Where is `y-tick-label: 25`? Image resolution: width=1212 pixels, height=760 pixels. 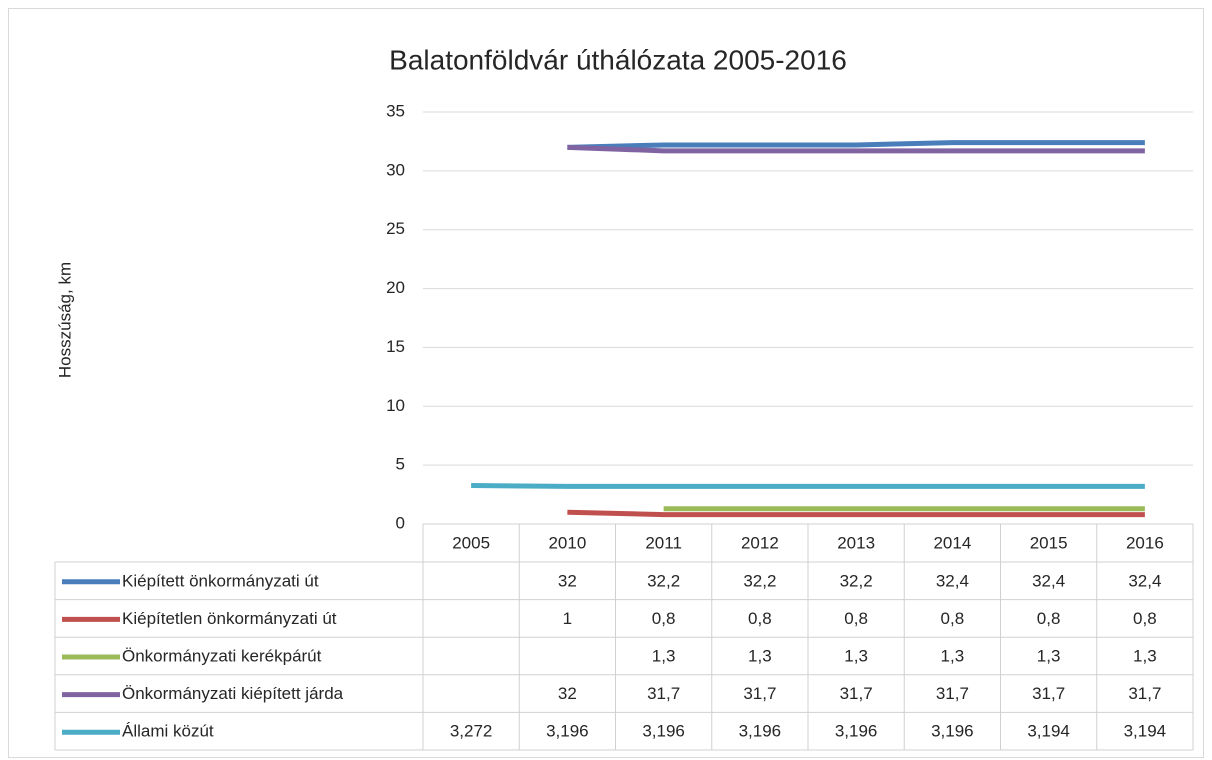
y-tick-label: 25 is located at coordinates (395, 228).